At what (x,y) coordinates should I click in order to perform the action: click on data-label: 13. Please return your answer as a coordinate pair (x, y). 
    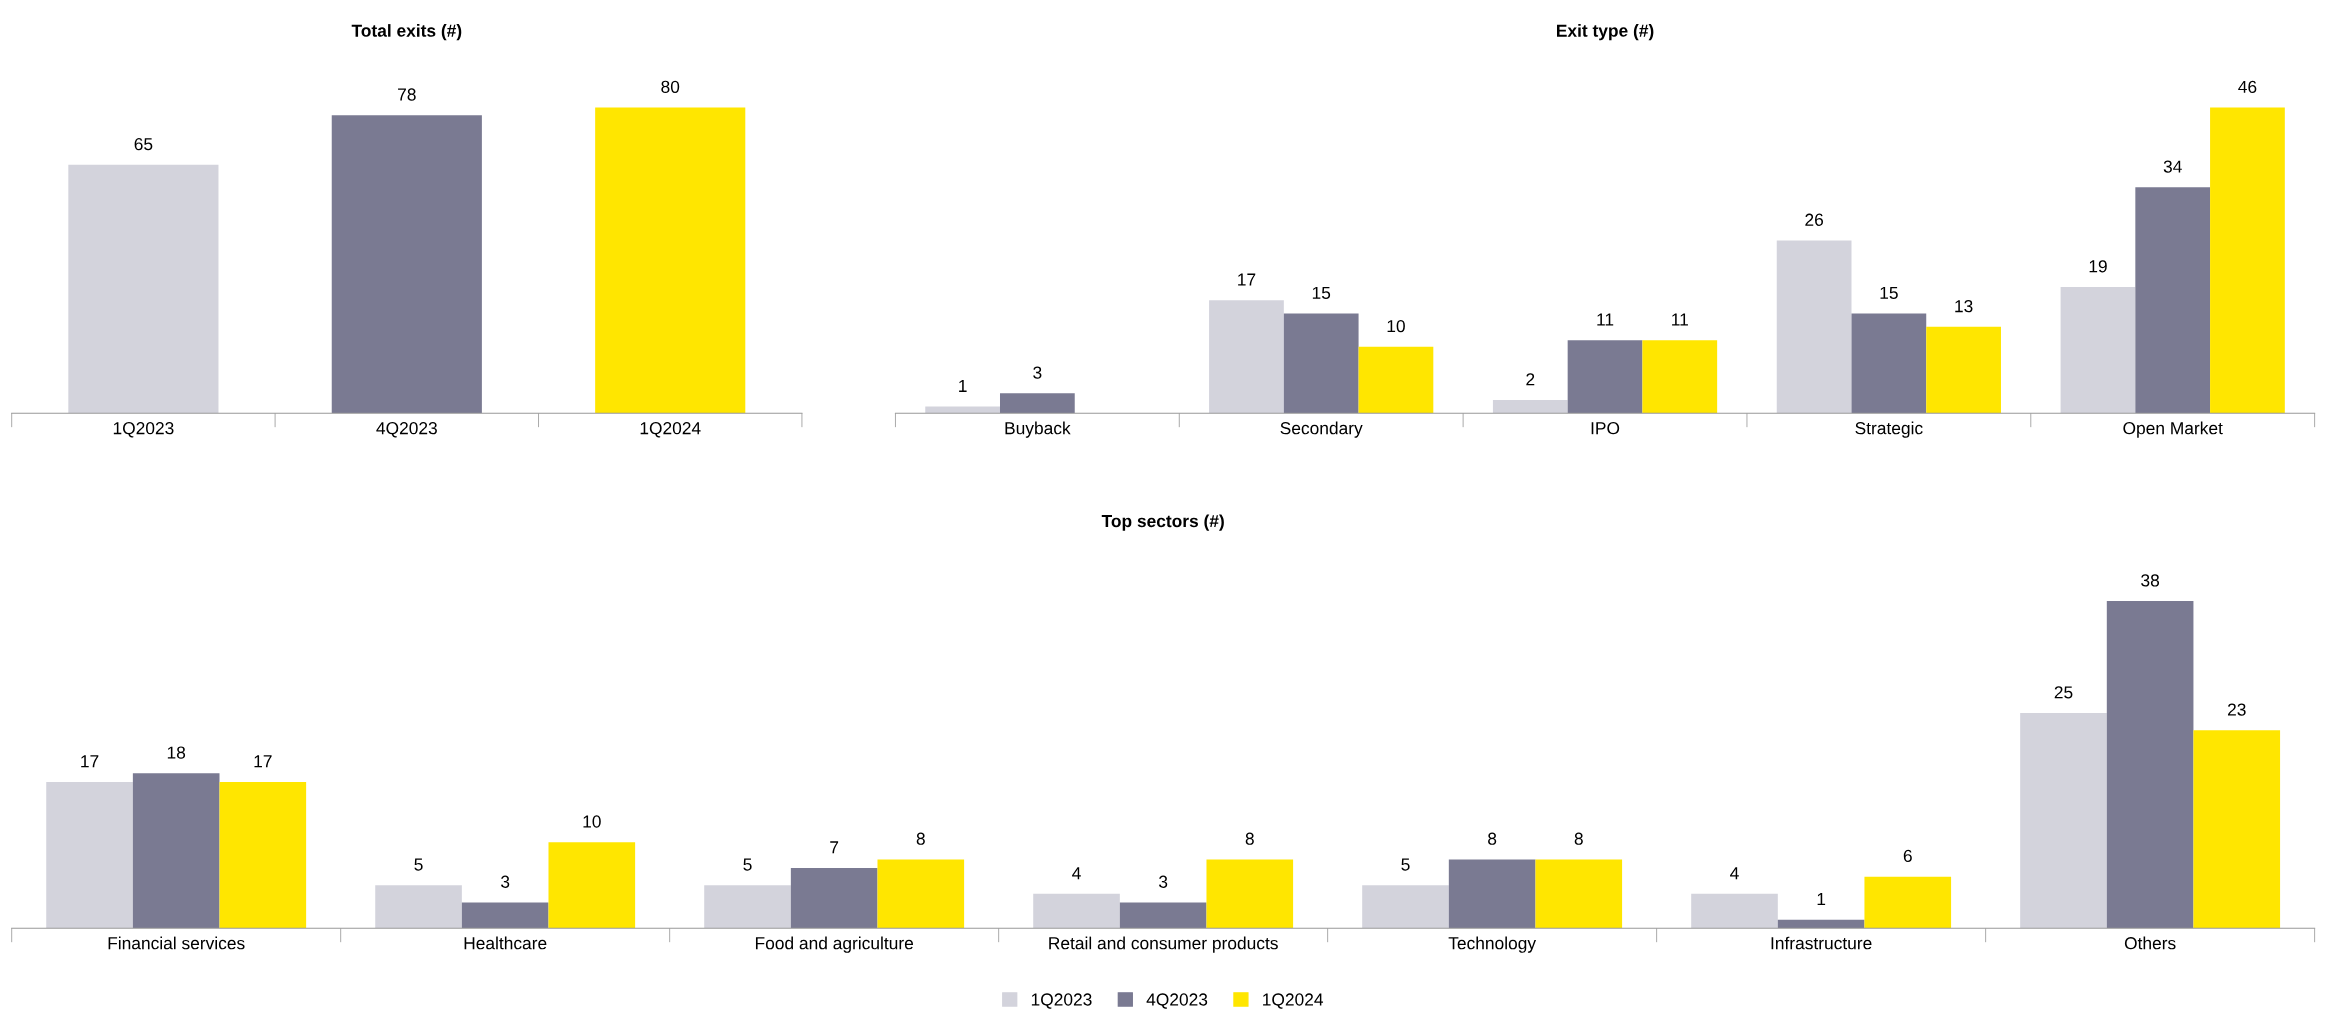
    Looking at the image, I should click on (1964, 306).